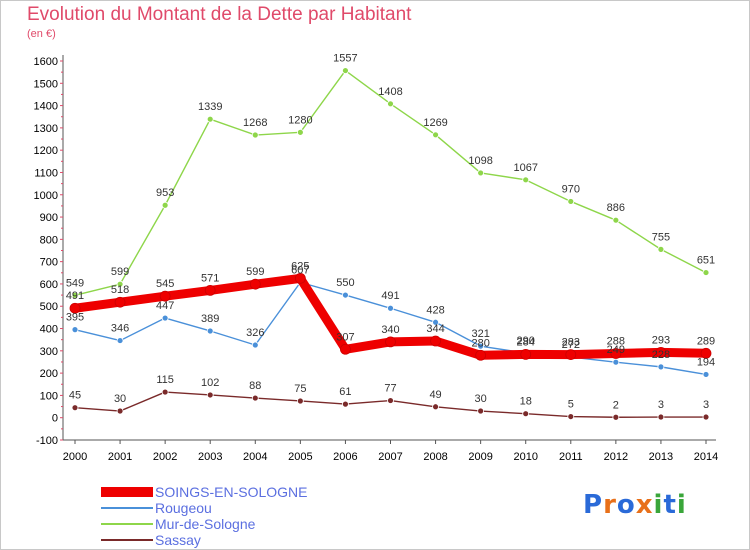 The height and width of the screenshot is (550, 750). Describe the element at coordinates (120, 329) in the screenshot. I see `data-label-rougeou: 346` at that location.